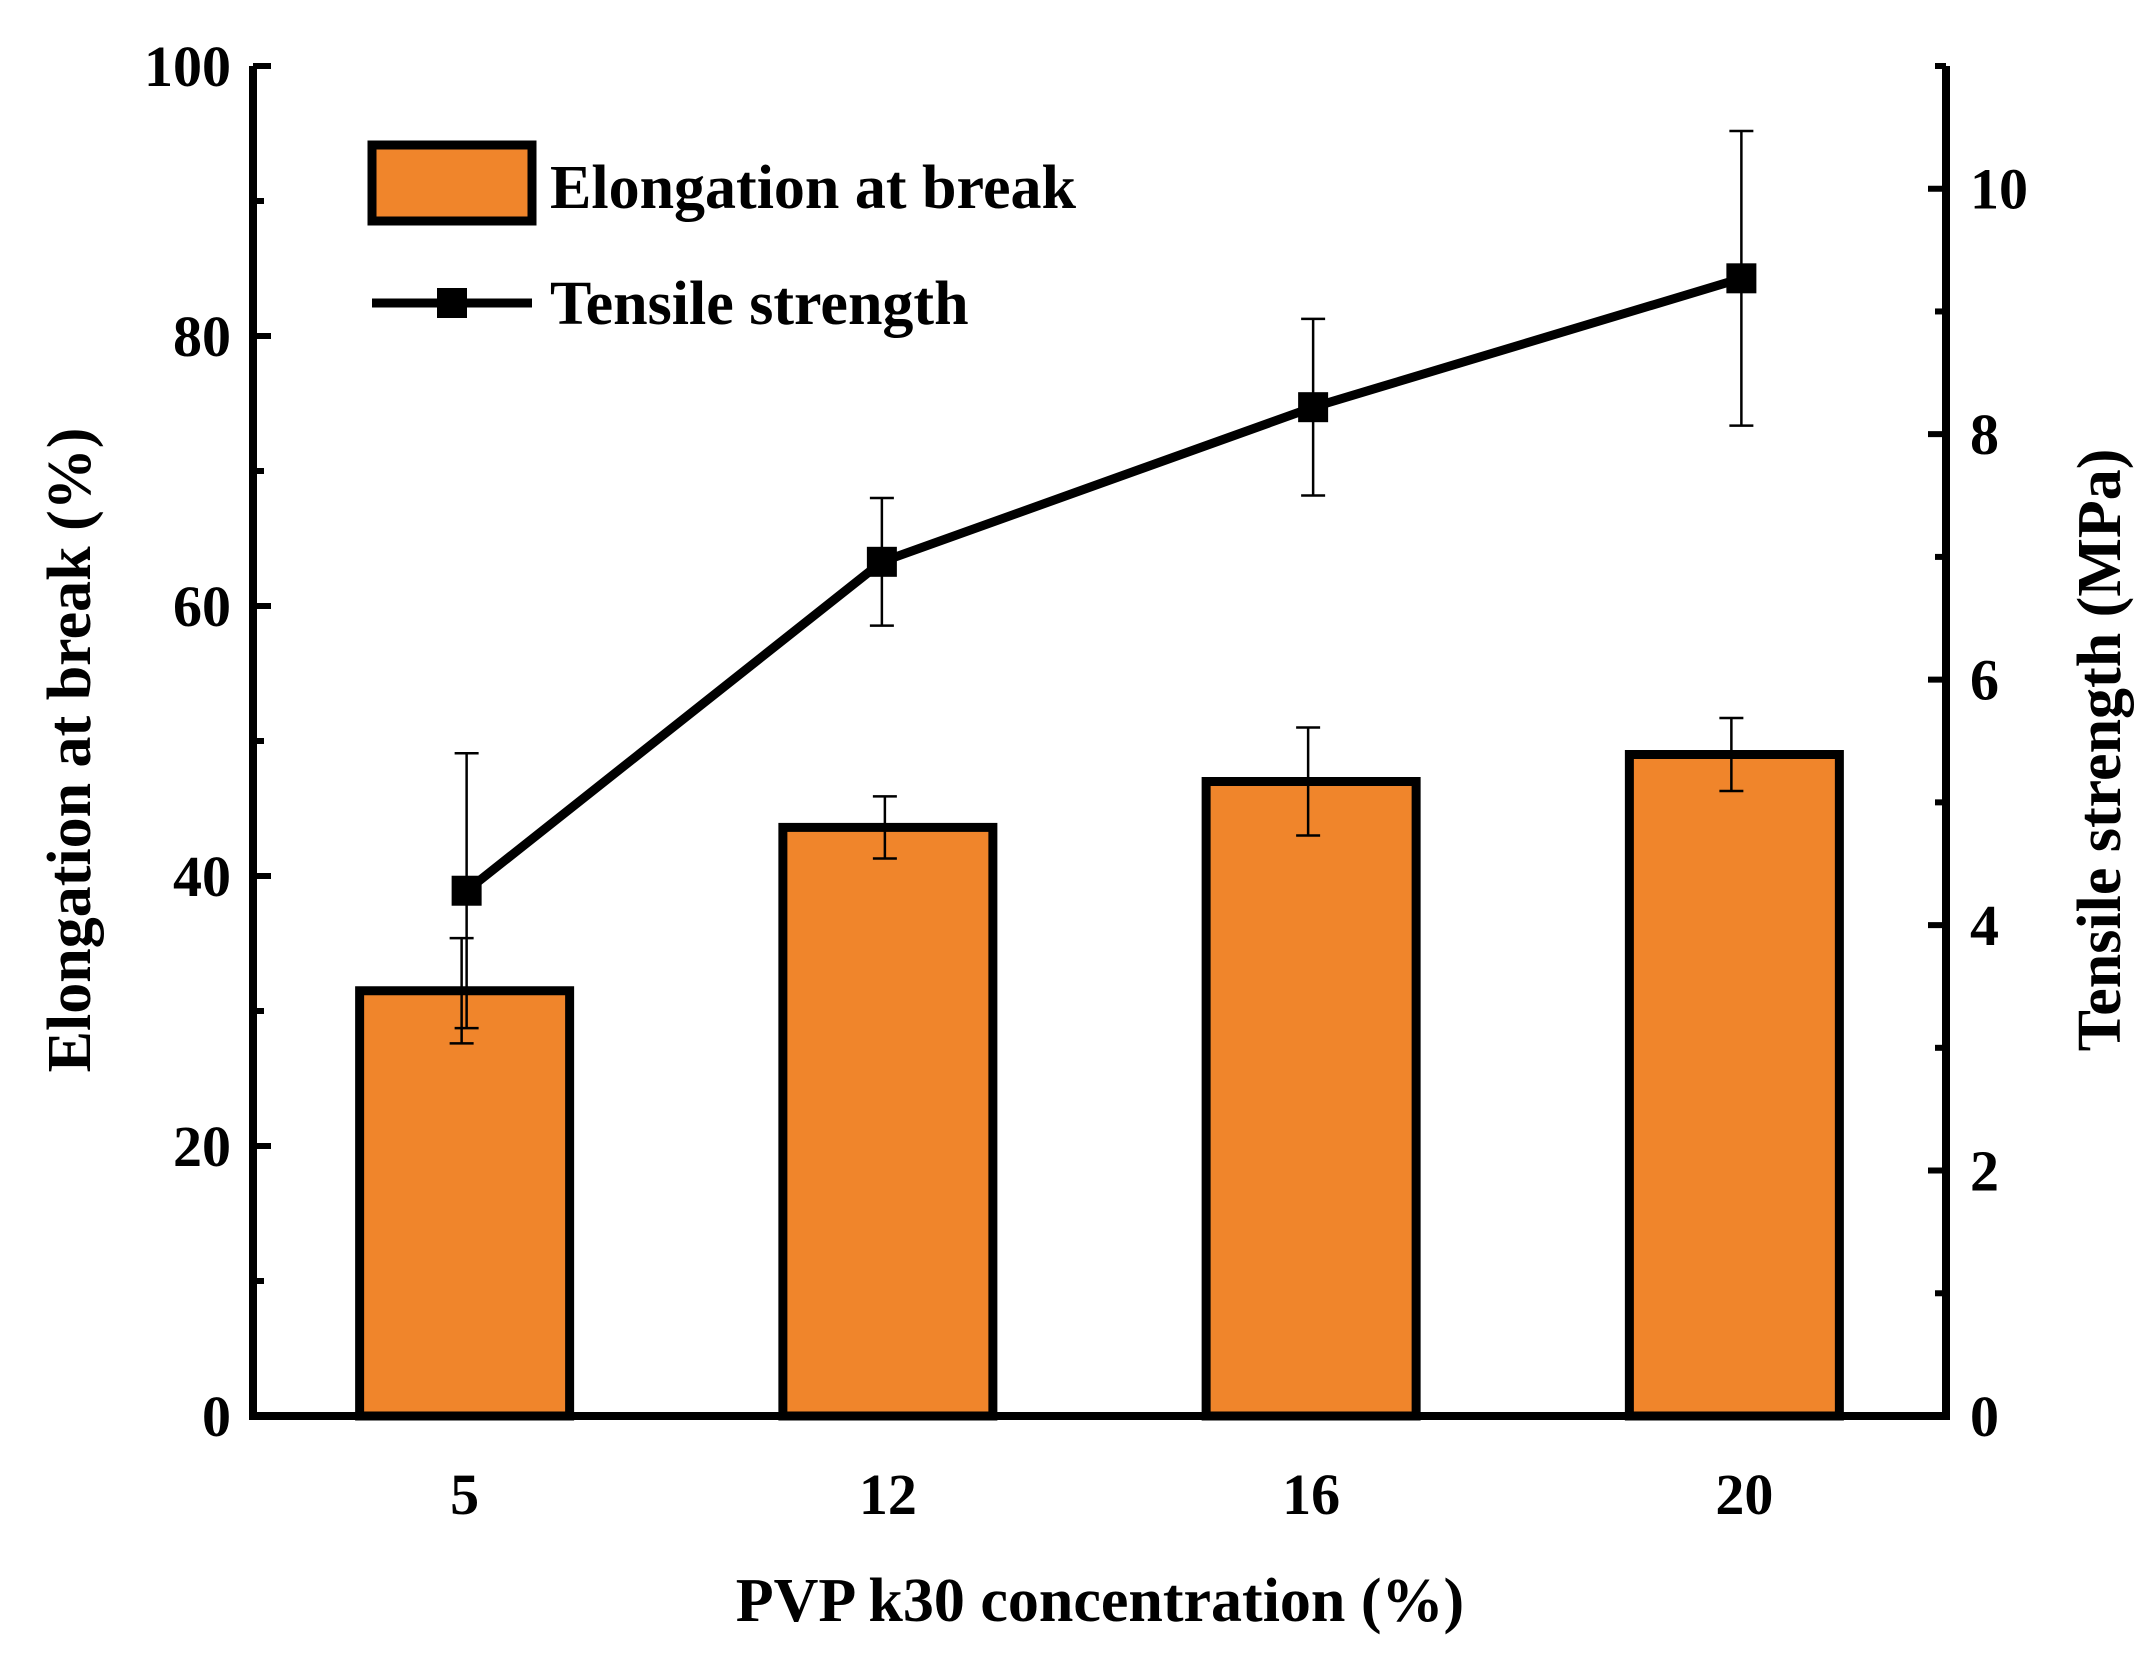  Describe the element at coordinates (888, 1494) in the screenshot. I see `x-tick-label-12: 12` at that location.